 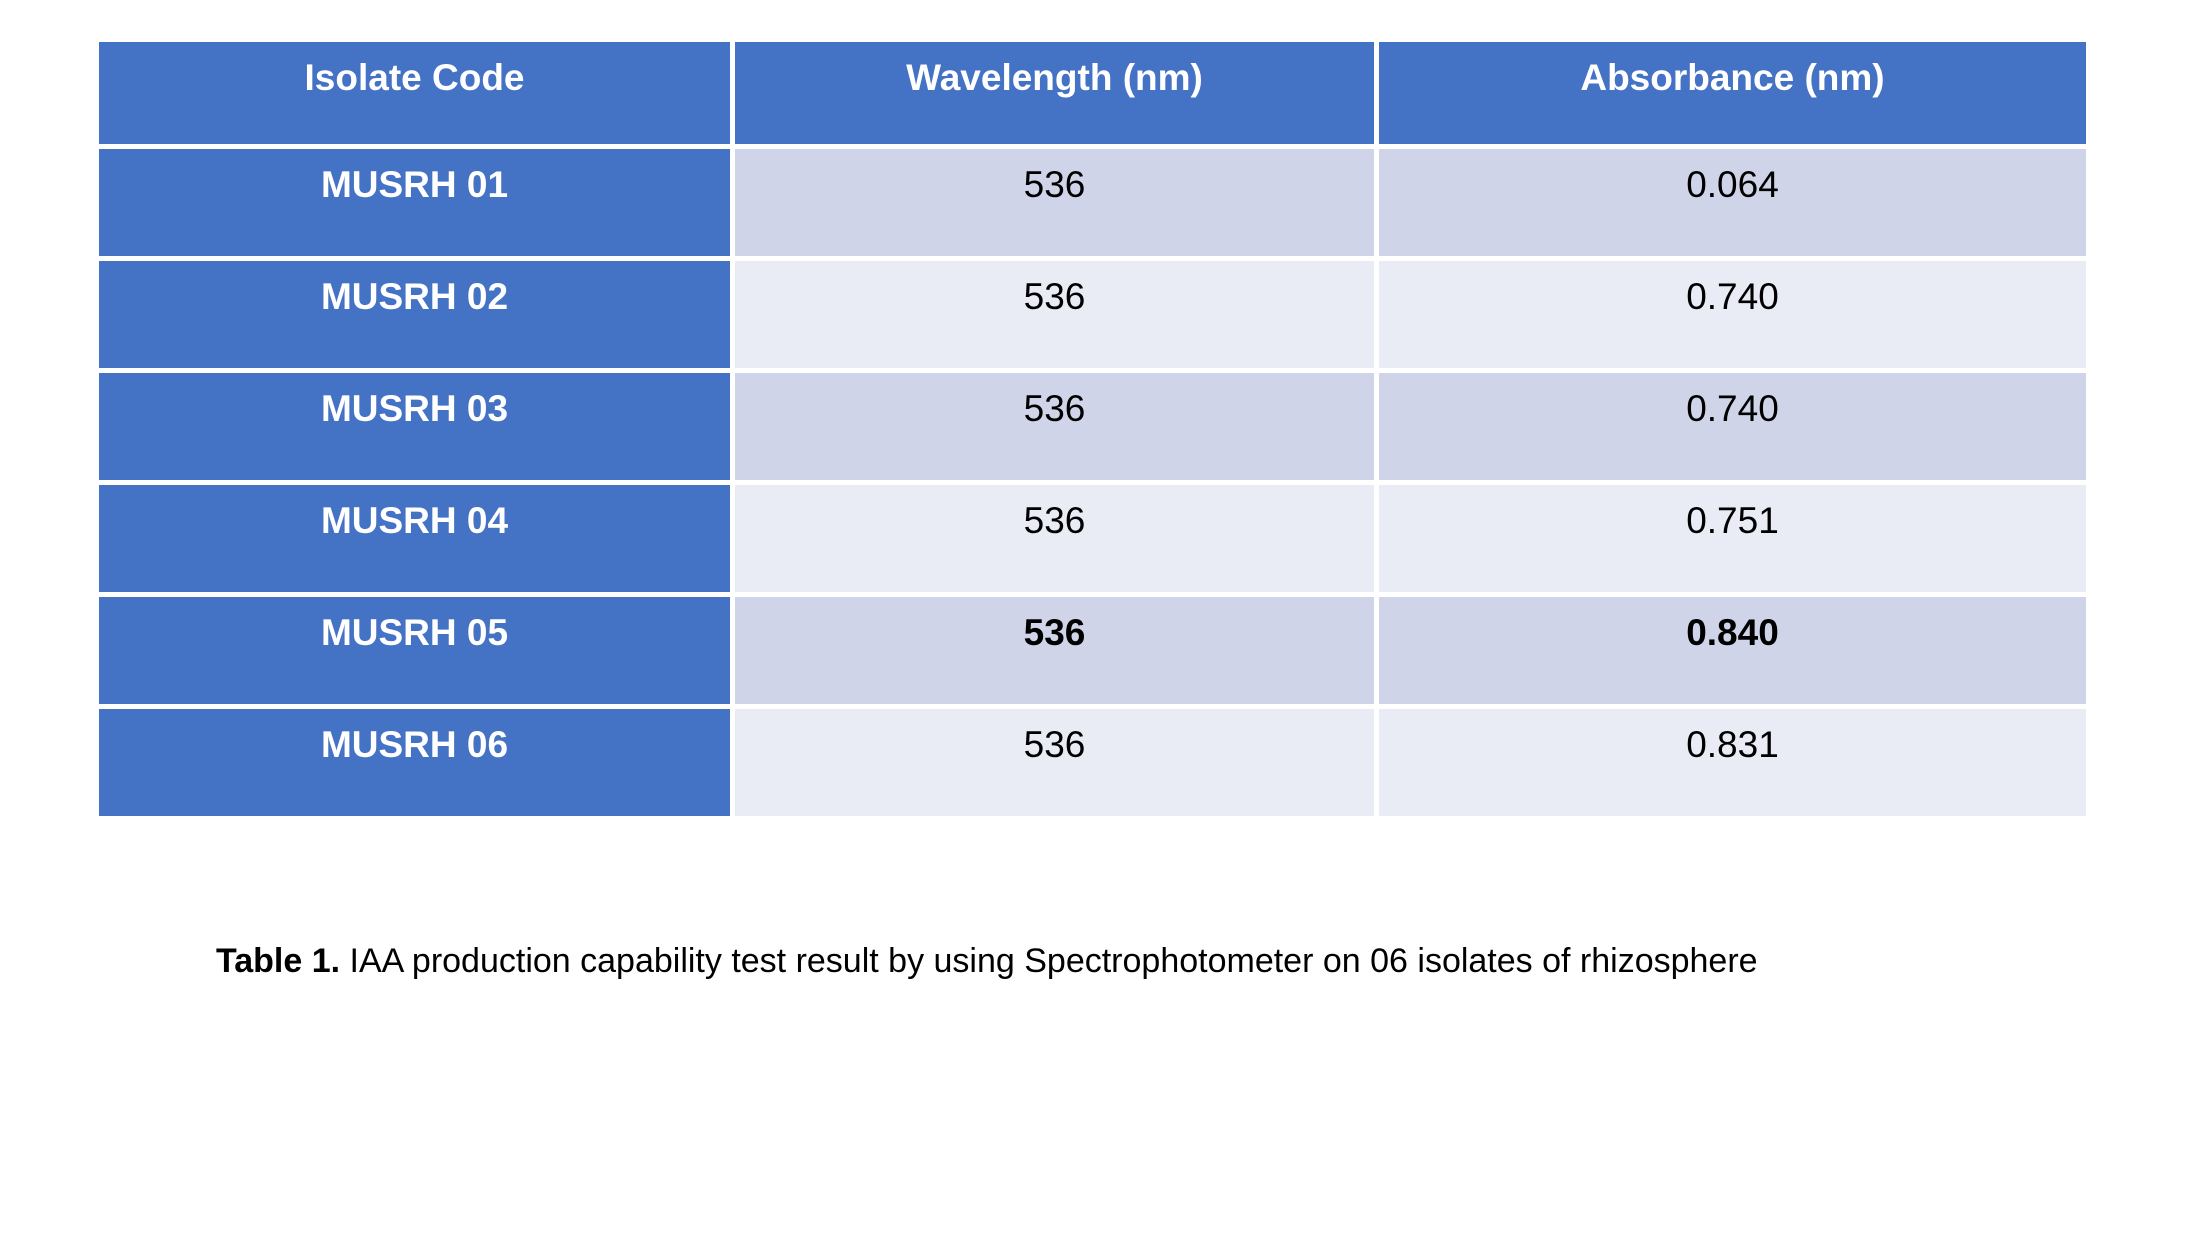 I want to click on table-row: MUSRH 01 536 0.064, so click(x=1092, y=202).